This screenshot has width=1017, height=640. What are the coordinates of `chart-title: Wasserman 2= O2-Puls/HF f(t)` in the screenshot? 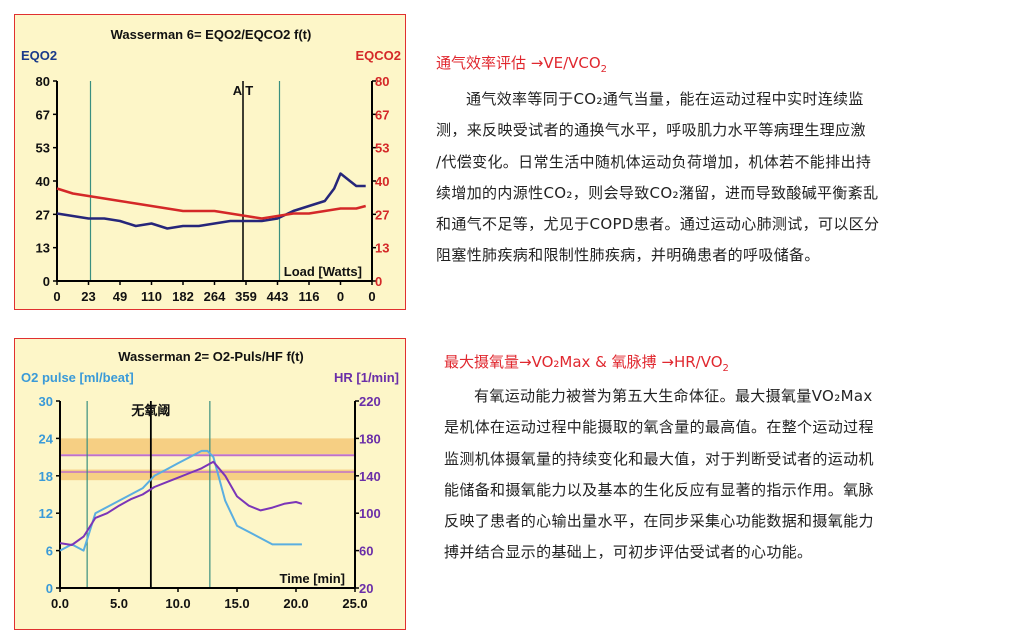 It's located at (211, 356).